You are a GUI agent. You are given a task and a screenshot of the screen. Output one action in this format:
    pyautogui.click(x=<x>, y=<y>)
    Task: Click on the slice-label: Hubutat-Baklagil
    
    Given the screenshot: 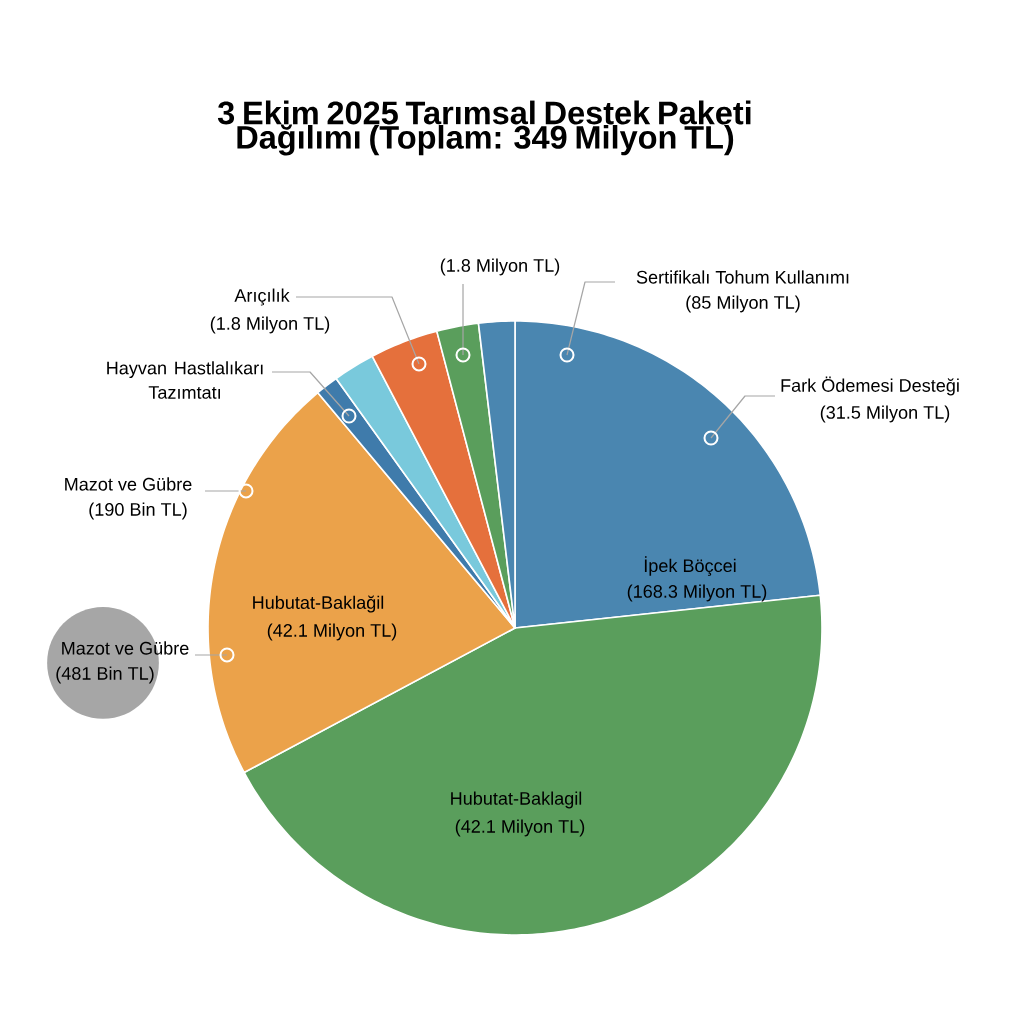 What is the action you would take?
    pyautogui.click(x=516, y=800)
    